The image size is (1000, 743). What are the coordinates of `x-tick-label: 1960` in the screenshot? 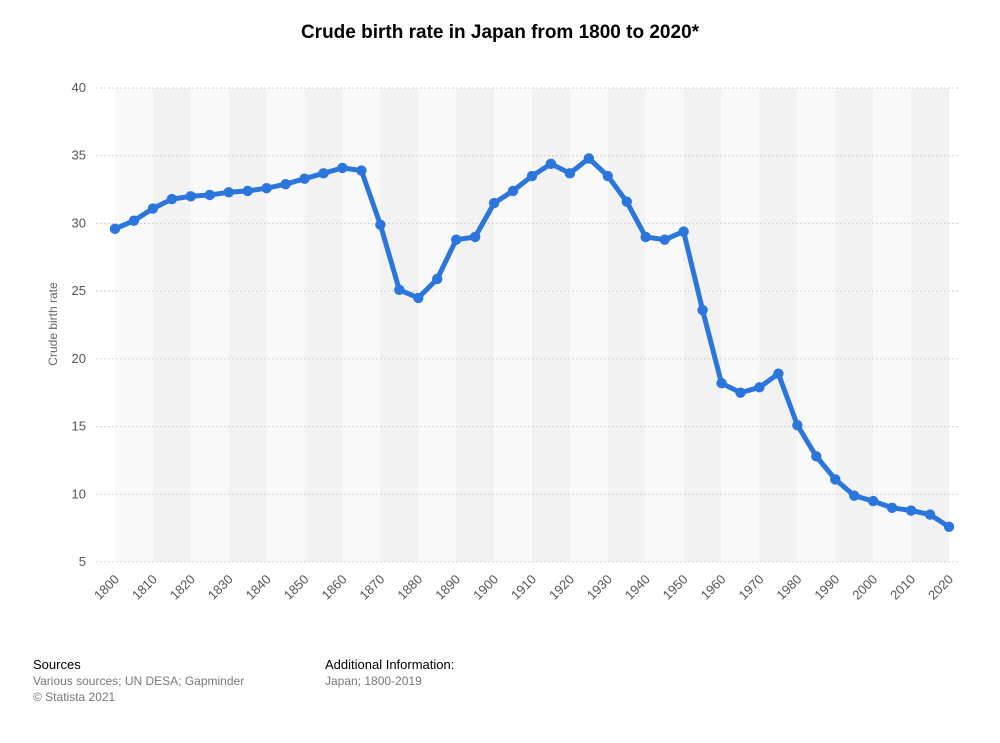 It's located at (713, 587).